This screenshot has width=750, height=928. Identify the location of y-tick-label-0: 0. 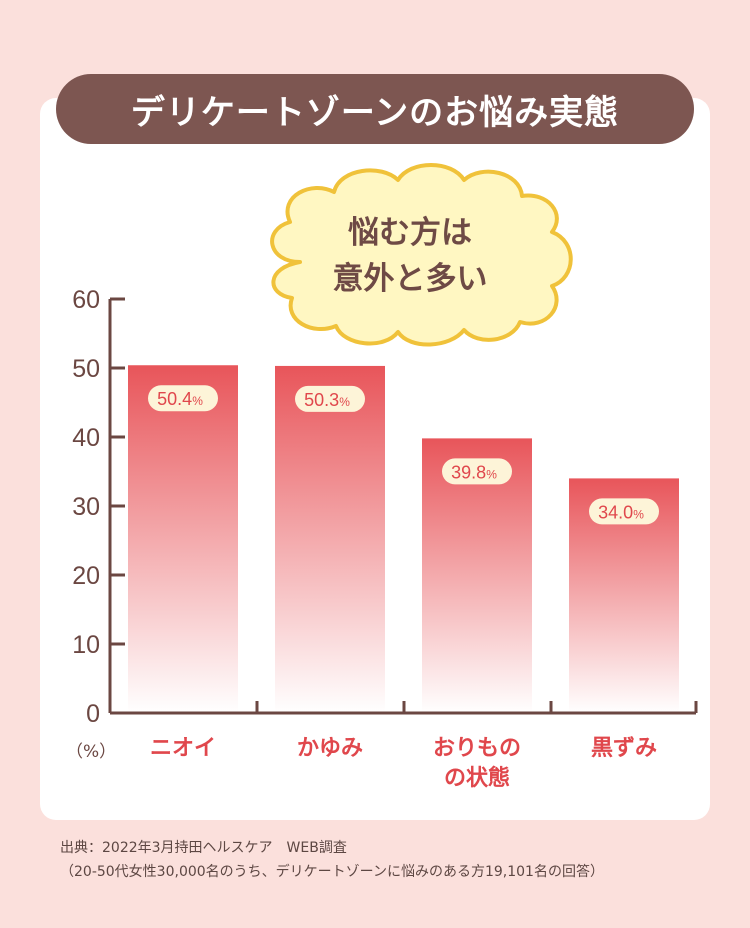
(93, 714).